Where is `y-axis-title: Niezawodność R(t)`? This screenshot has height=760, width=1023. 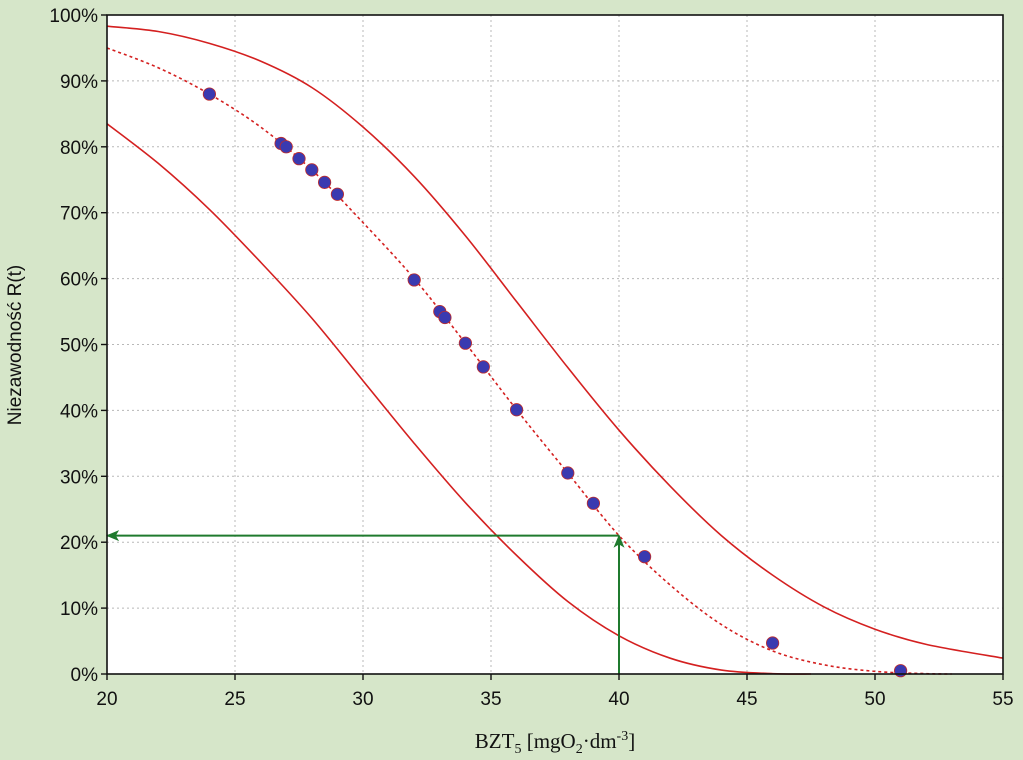 y-axis-title: Niezawodność R(t) is located at coordinates (15, 345).